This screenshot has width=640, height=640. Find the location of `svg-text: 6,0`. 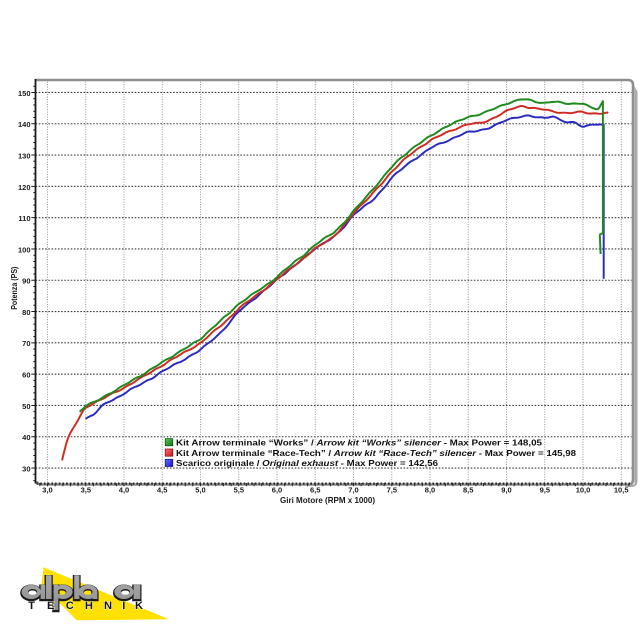

svg-text: 6,0 is located at coordinates (277, 490).